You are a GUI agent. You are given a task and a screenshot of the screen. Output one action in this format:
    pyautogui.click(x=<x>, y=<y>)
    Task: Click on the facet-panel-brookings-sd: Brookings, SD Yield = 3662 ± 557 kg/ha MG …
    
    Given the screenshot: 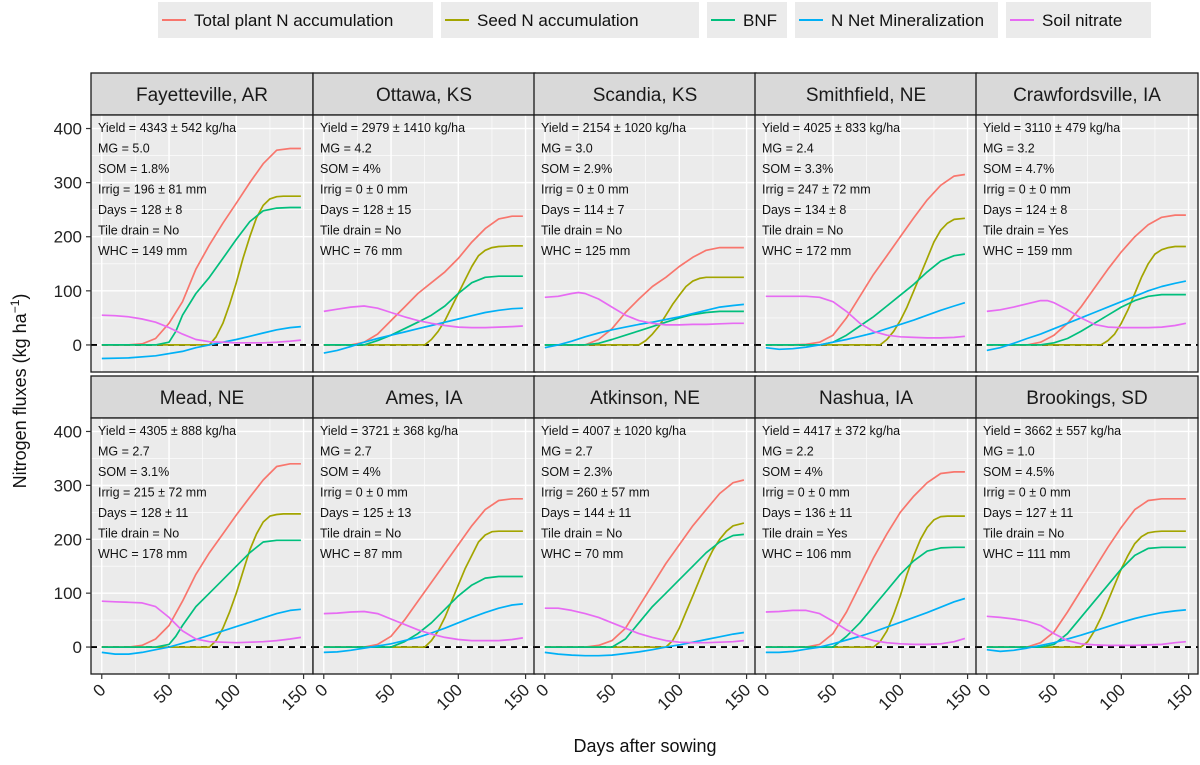 What is the action you would take?
    pyautogui.click(x=1086, y=544)
    